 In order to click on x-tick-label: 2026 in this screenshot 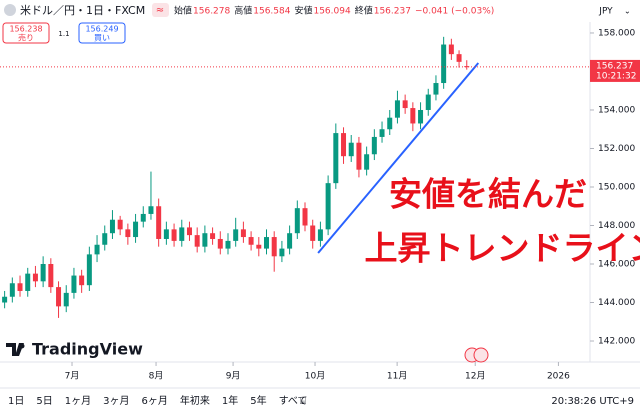, I will do `click(558, 377)`.